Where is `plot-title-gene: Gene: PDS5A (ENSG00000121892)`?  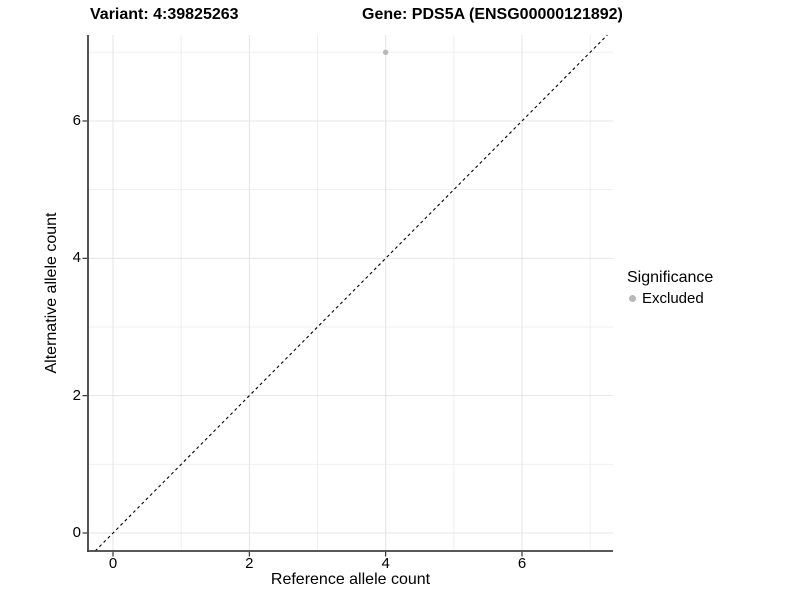 plot-title-gene: Gene: PDS5A (ENSG00000121892) is located at coordinates (492, 14).